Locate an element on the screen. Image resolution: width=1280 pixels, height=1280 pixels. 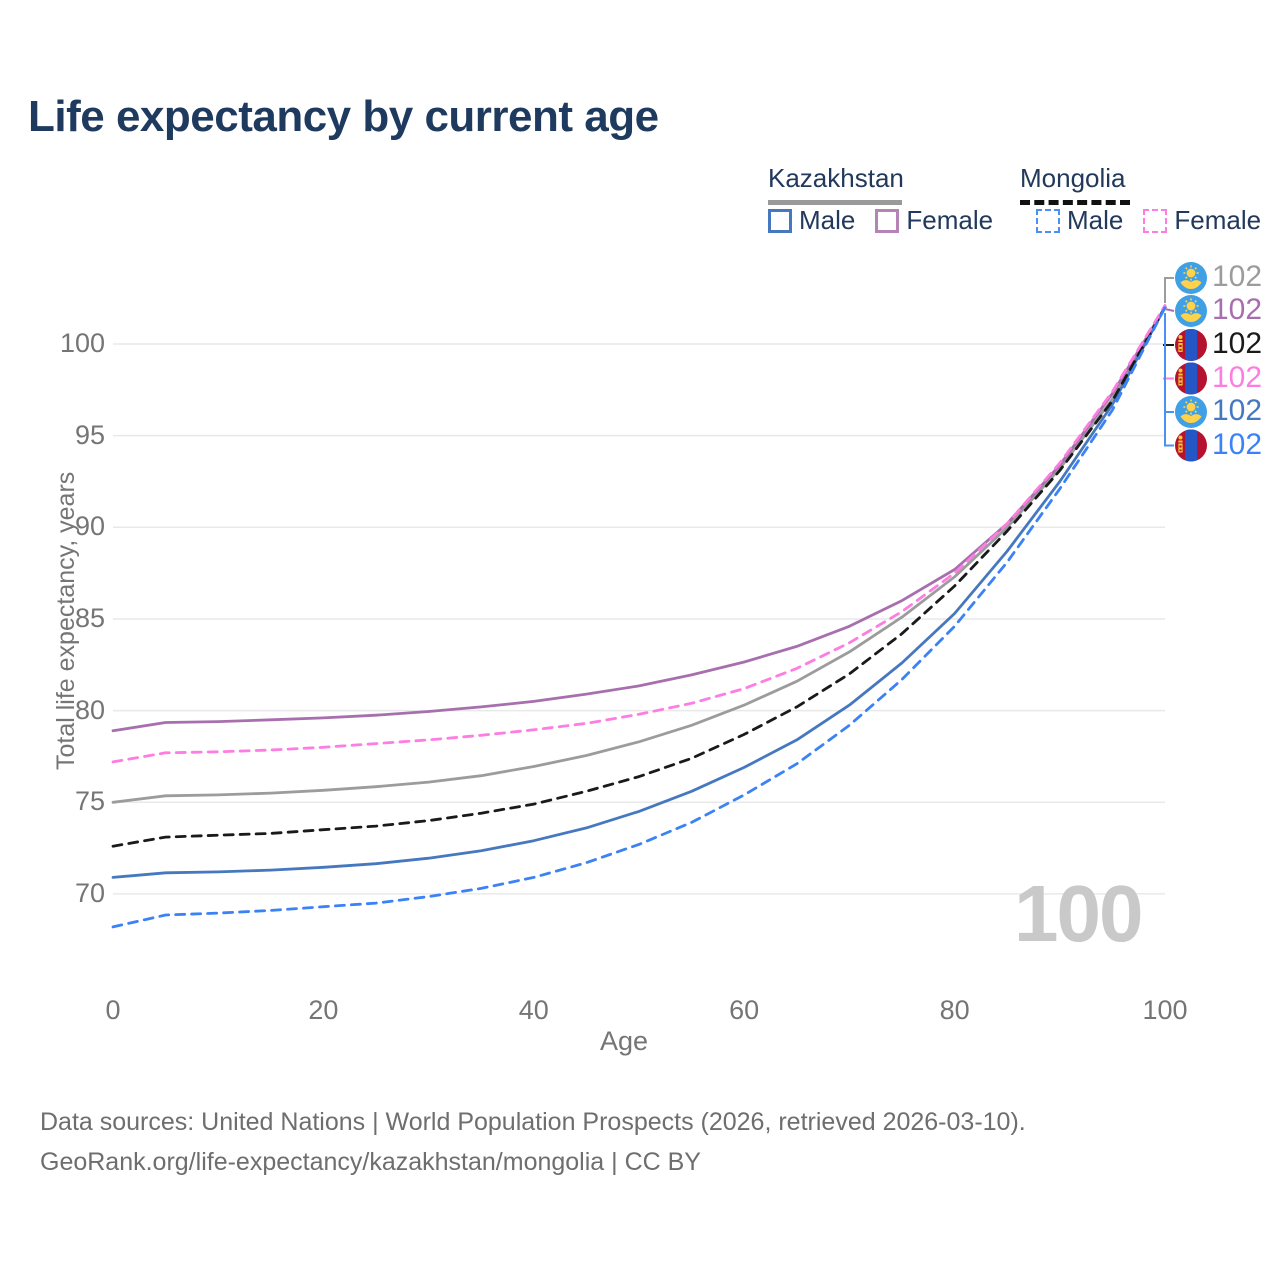
y-tick-100: 100 is located at coordinates (82, 343).